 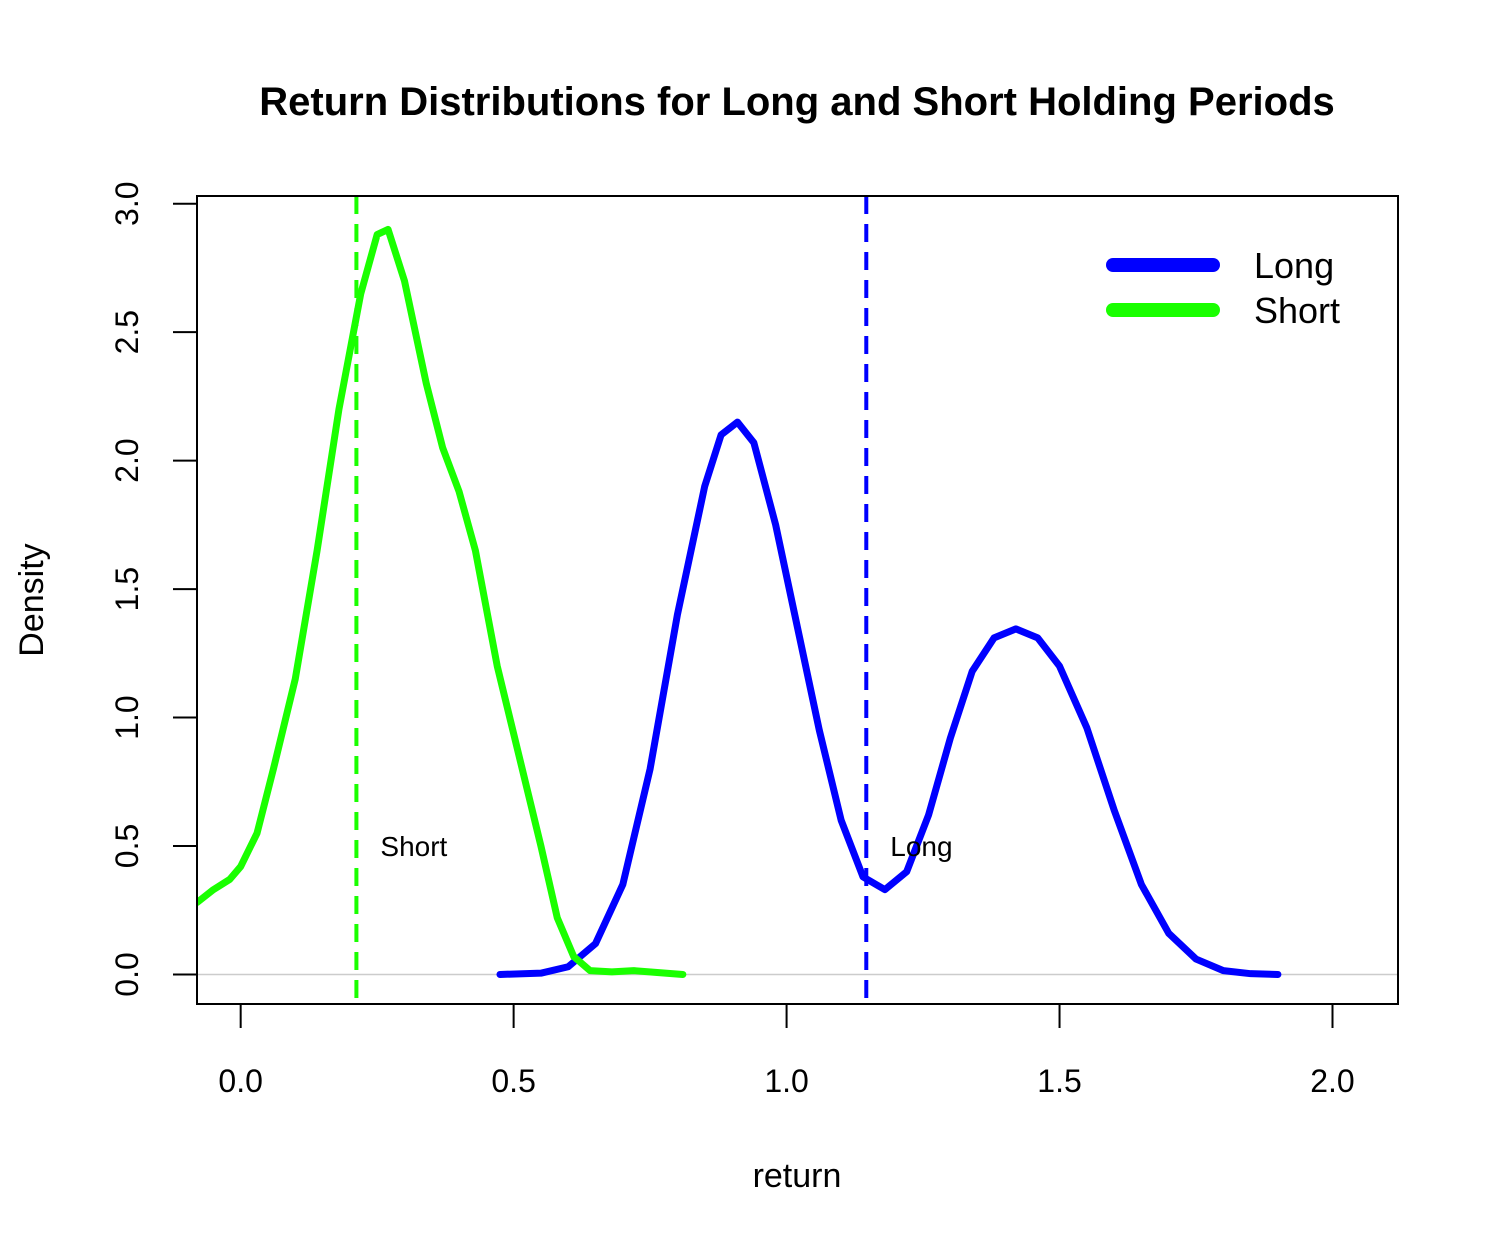 What do you see at coordinates (240, 1081) in the screenshot?
I see `x-tick-label: 0.0` at bounding box center [240, 1081].